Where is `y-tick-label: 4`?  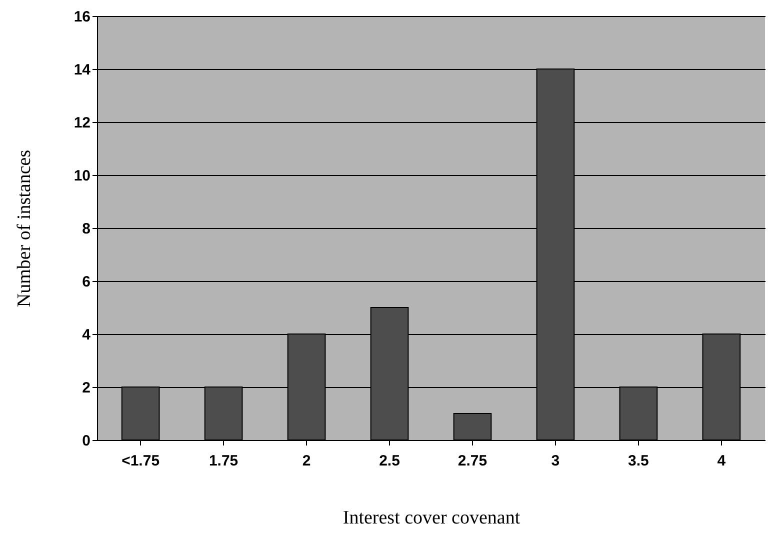
y-tick-label: 4 is located at coordinates (87, 335).